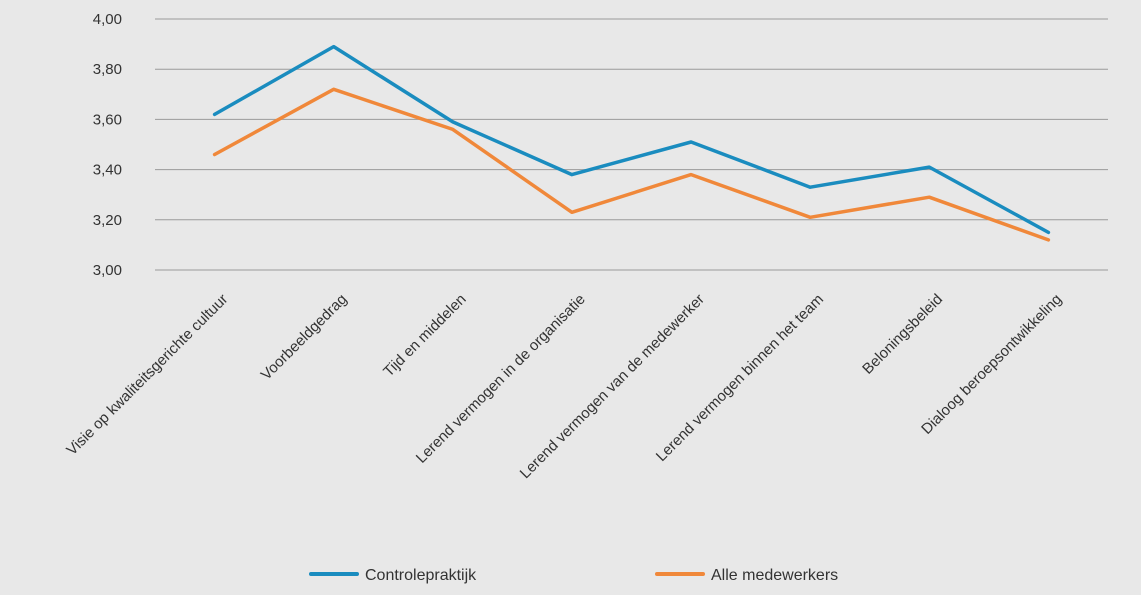  Describe the element at coordinates (107, 69) in the screenshot. I see `y-tick-label: 3,80` at that location.